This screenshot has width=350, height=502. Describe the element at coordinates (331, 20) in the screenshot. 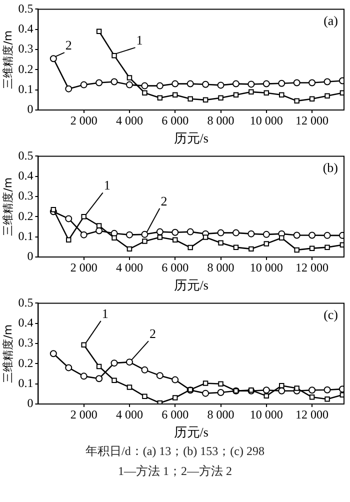

I see `annotation: (a)` at that location.